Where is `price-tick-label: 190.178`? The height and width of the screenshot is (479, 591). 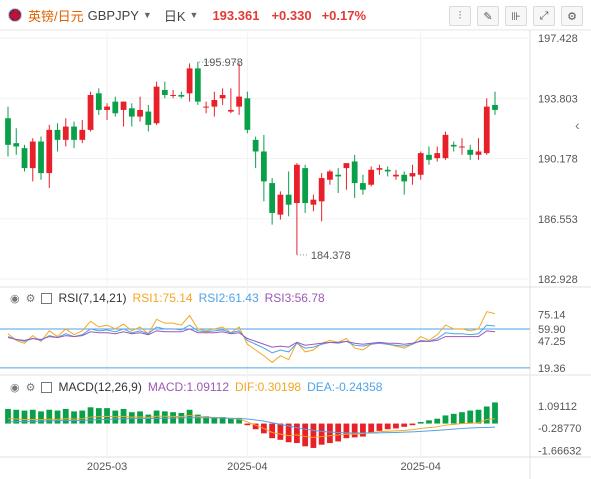 price-tick-label: 190.178 is located at coordinates (558, 160).